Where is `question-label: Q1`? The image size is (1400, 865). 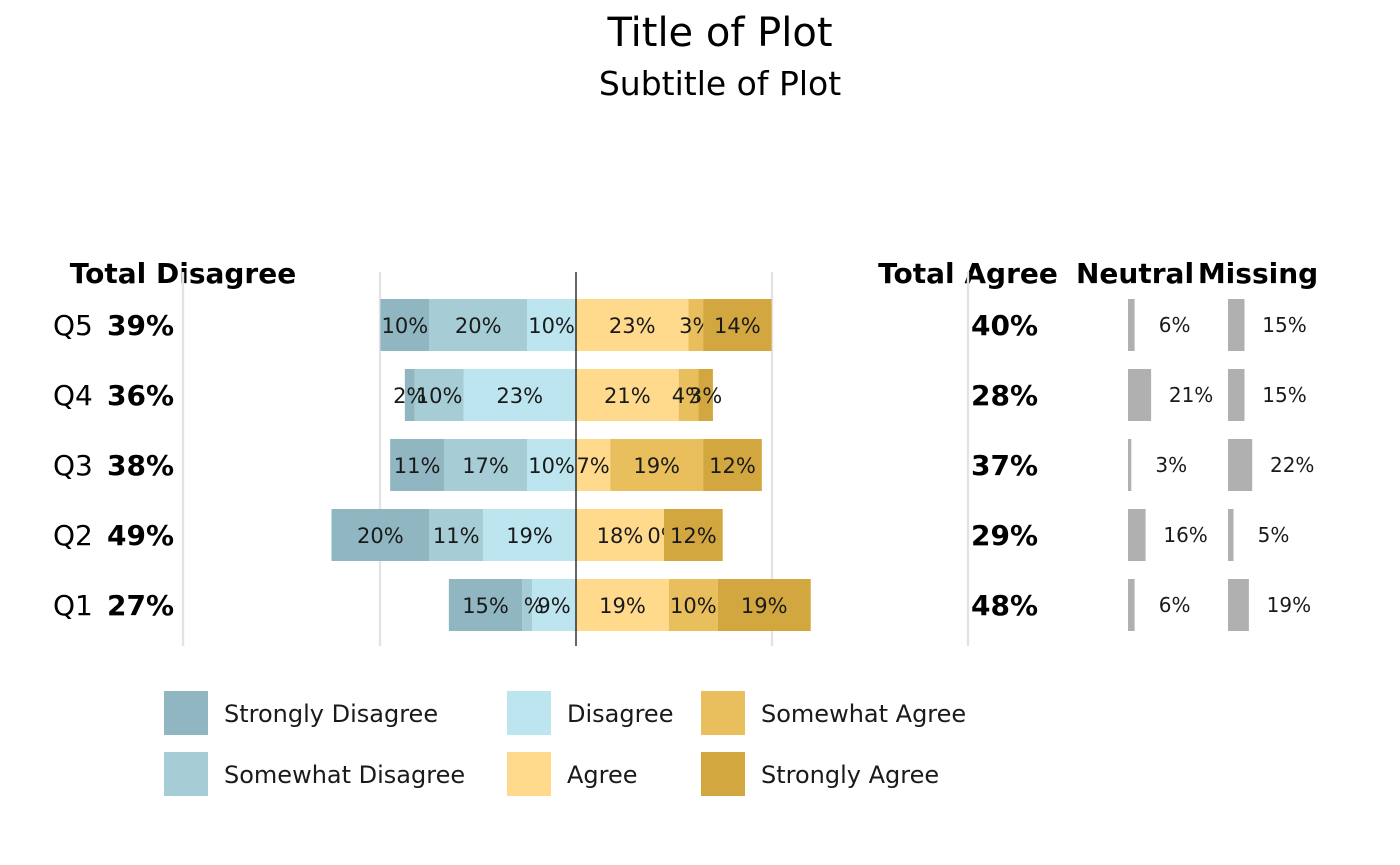 question-label: Q1 is located at coordinates (73, 605).